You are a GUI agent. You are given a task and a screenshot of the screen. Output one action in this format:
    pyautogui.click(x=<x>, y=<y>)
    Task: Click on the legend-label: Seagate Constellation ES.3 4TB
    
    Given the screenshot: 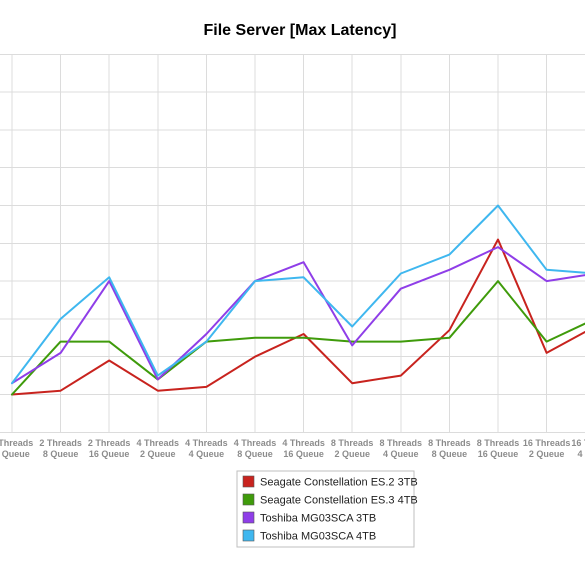 What is the action you would take?
    pyautogui.click(x=339, y=501)
    